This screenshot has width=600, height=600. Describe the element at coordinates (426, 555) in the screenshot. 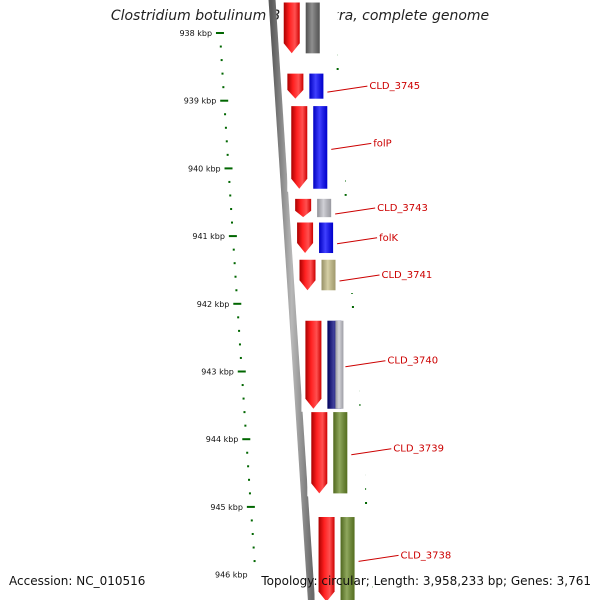

I see `gene-label: CLD_3738` at that location.